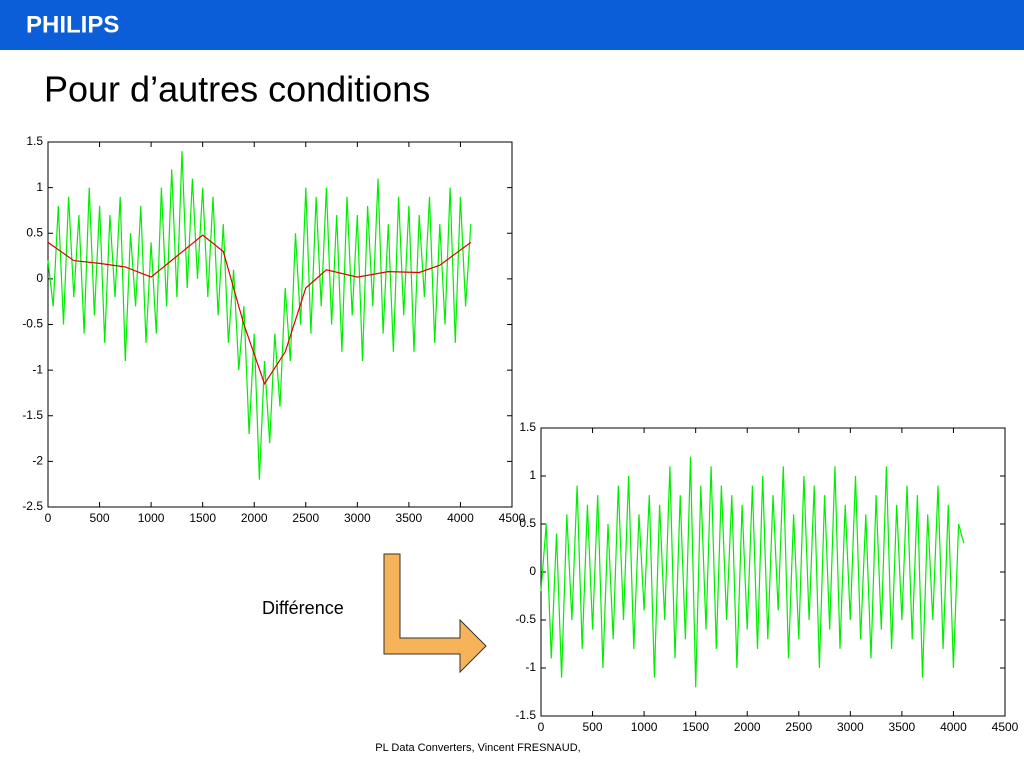 The width and height of the screenshot is (1024, 773). What do you see at coordinates (32, 506) in the screenshot?
I see `y-tick-label: -2.5` at bounding box center [32, 506].